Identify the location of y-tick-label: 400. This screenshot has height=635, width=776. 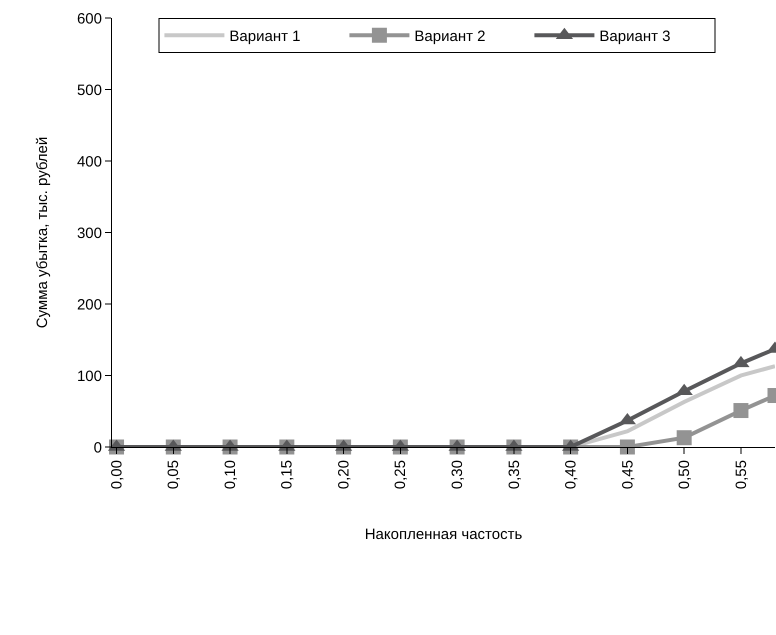
(89, 161).